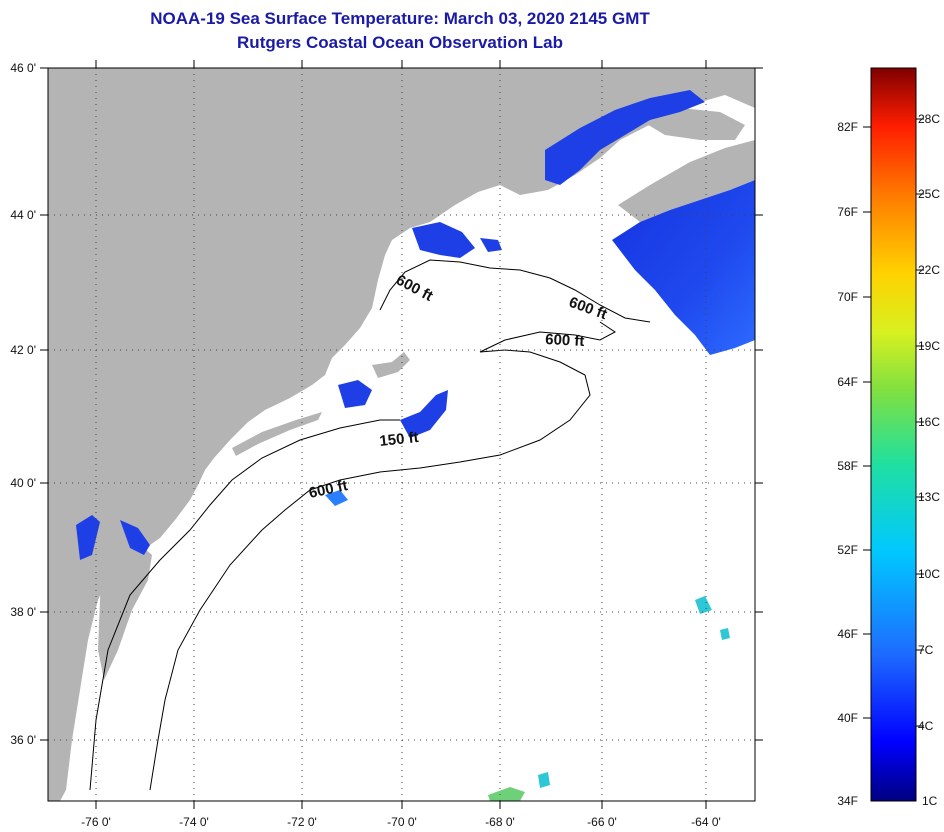  I want to click on lon-label: -72 0', so click(302, 822).